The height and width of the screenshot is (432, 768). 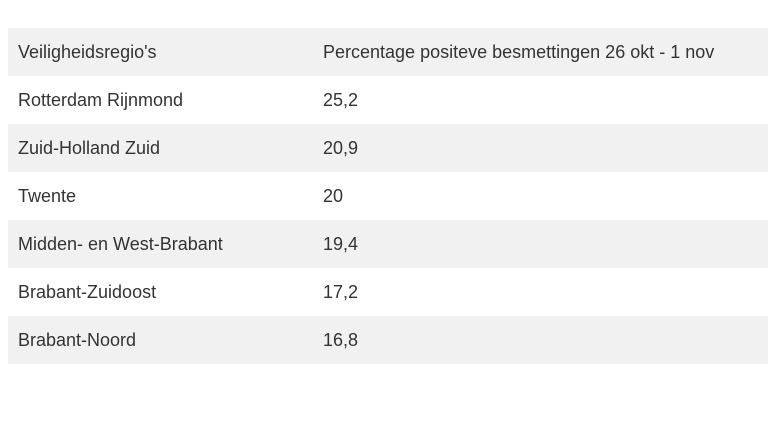 What do you see at coordinates (341, 244) in the screenshot?
I see `percentage-cell: 19,4` at bounding box center [341, 244].